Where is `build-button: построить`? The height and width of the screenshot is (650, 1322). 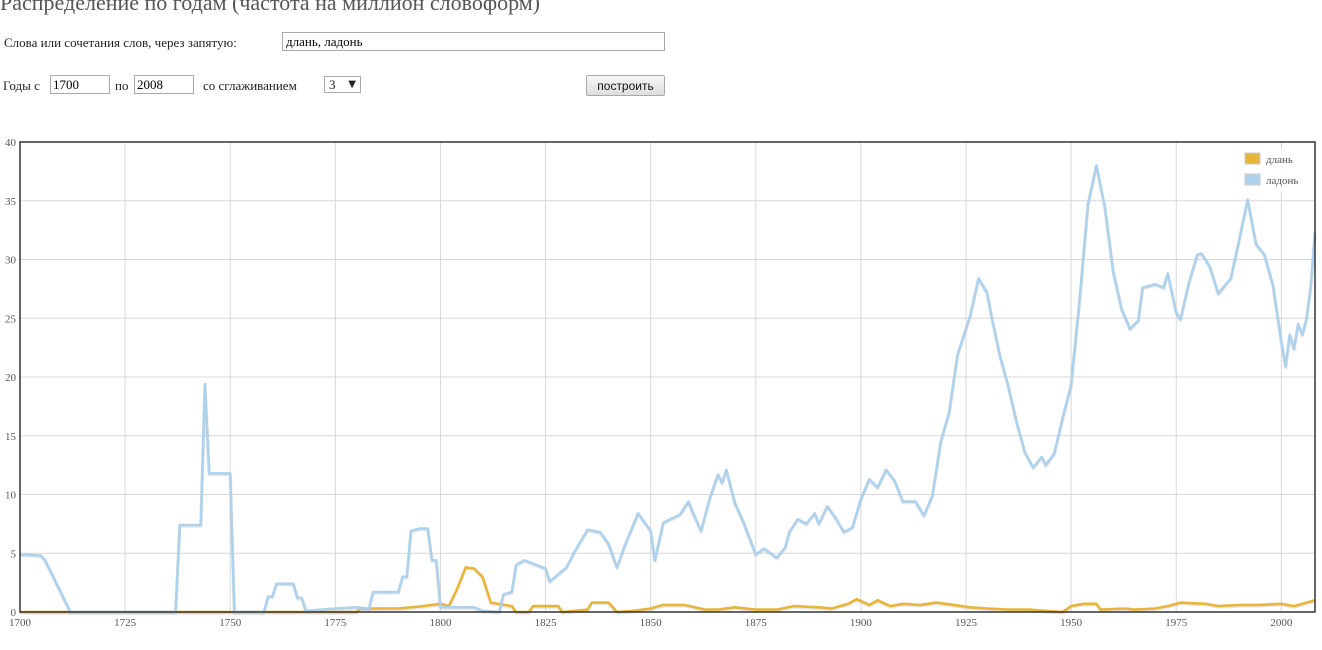
build-button: построить is located at coordinates (625, 85).